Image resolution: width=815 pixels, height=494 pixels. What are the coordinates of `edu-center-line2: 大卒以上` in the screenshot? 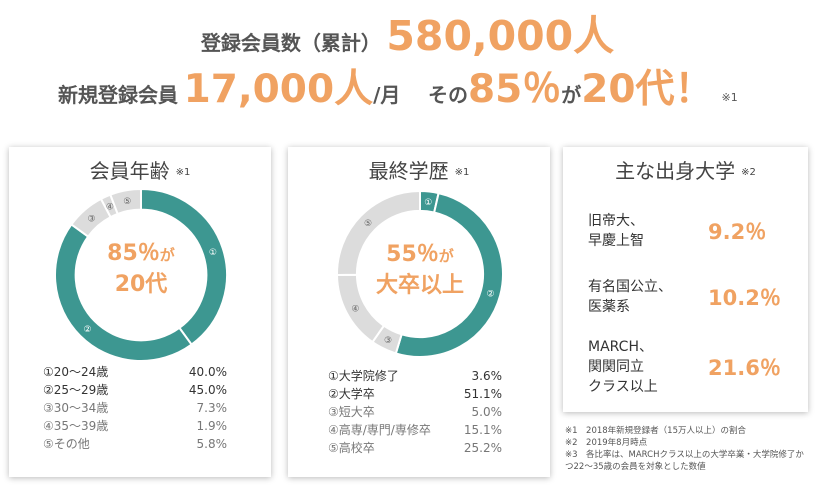 It's located at (419, 285).